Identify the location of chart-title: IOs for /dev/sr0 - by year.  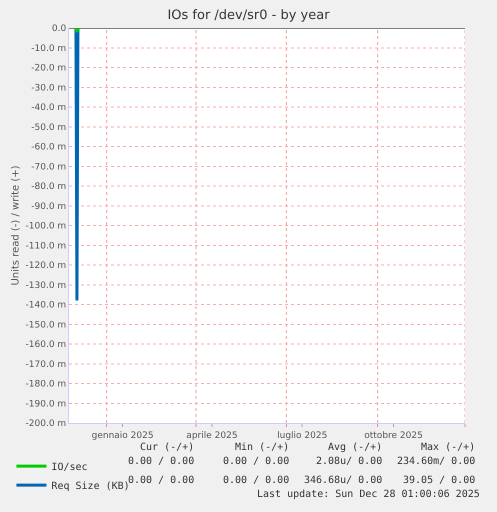
(248, 16).